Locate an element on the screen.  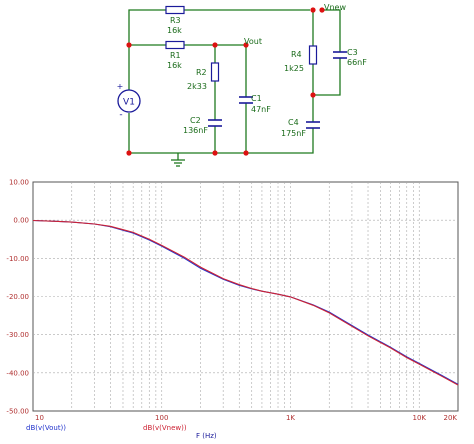
source-plus: + is located at coordinates (120, 86).